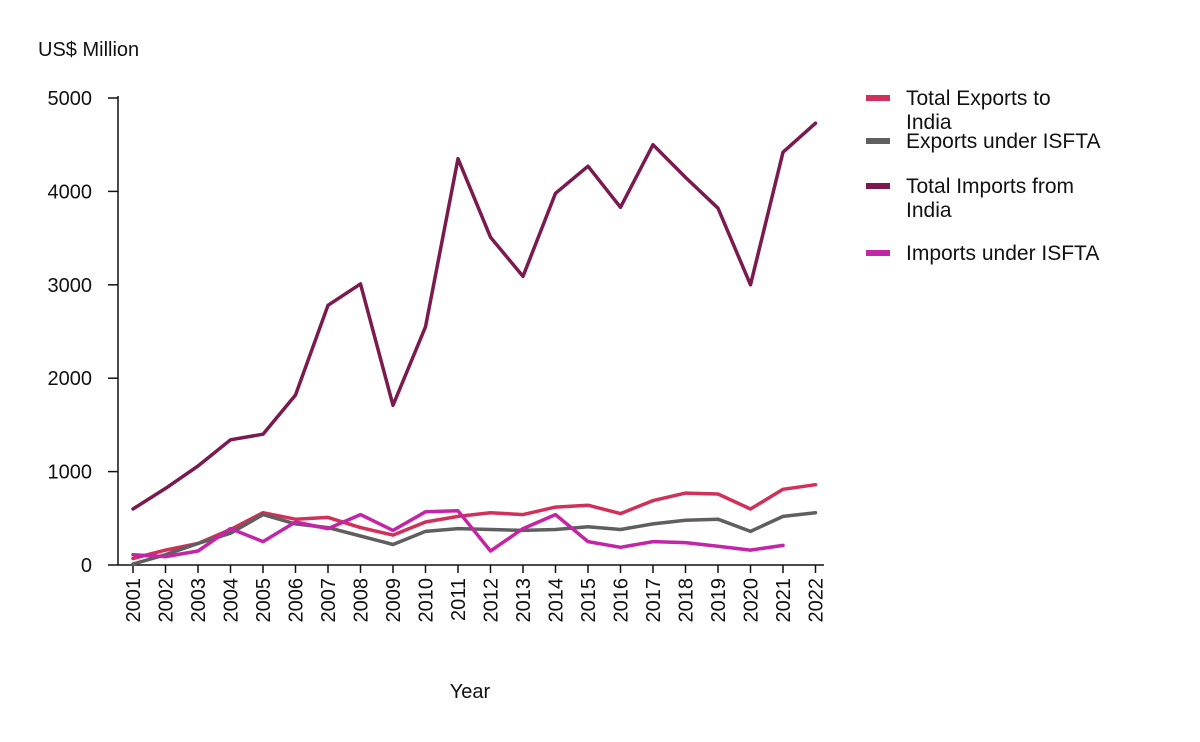  I want to click on x-tick-label: 2008, so click(362, 600).